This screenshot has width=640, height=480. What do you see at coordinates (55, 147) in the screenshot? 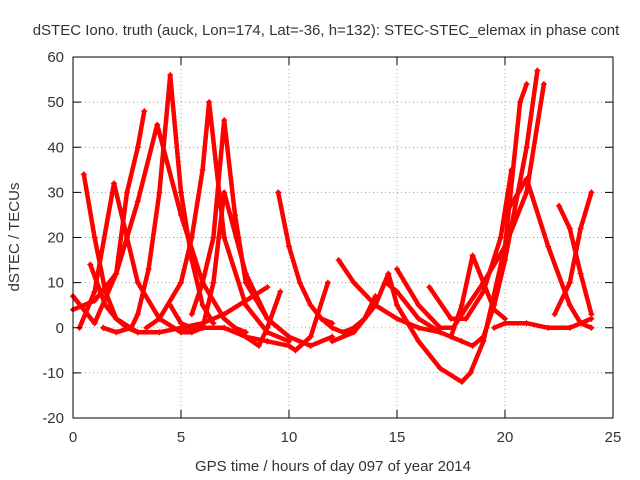
I see `y-tick-label: 40` at bounding box center [55, 147].